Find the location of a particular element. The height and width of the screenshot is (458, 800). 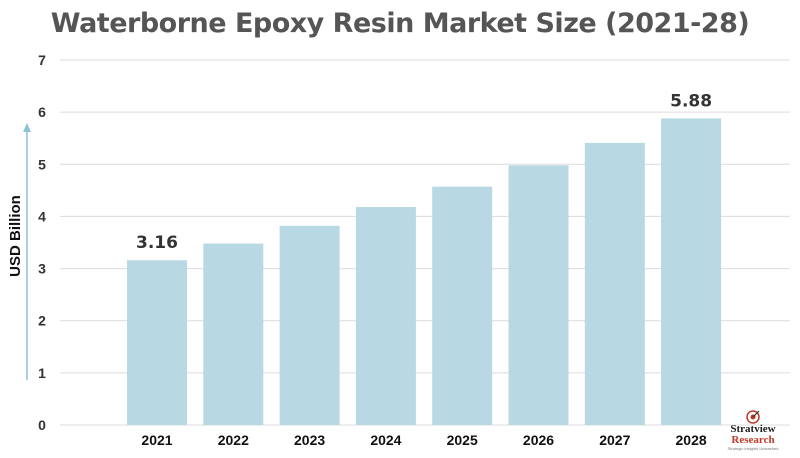

x-tick-label: 2023 is located at coordinates (309, 440).